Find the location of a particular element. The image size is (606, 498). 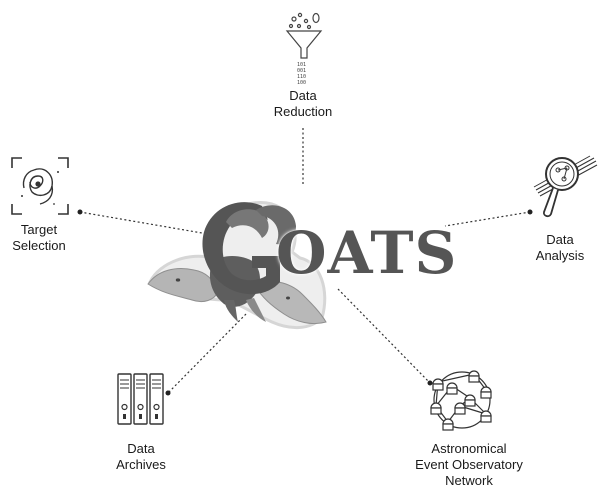

svg-text: 100 is located at coordinates (301, 83).